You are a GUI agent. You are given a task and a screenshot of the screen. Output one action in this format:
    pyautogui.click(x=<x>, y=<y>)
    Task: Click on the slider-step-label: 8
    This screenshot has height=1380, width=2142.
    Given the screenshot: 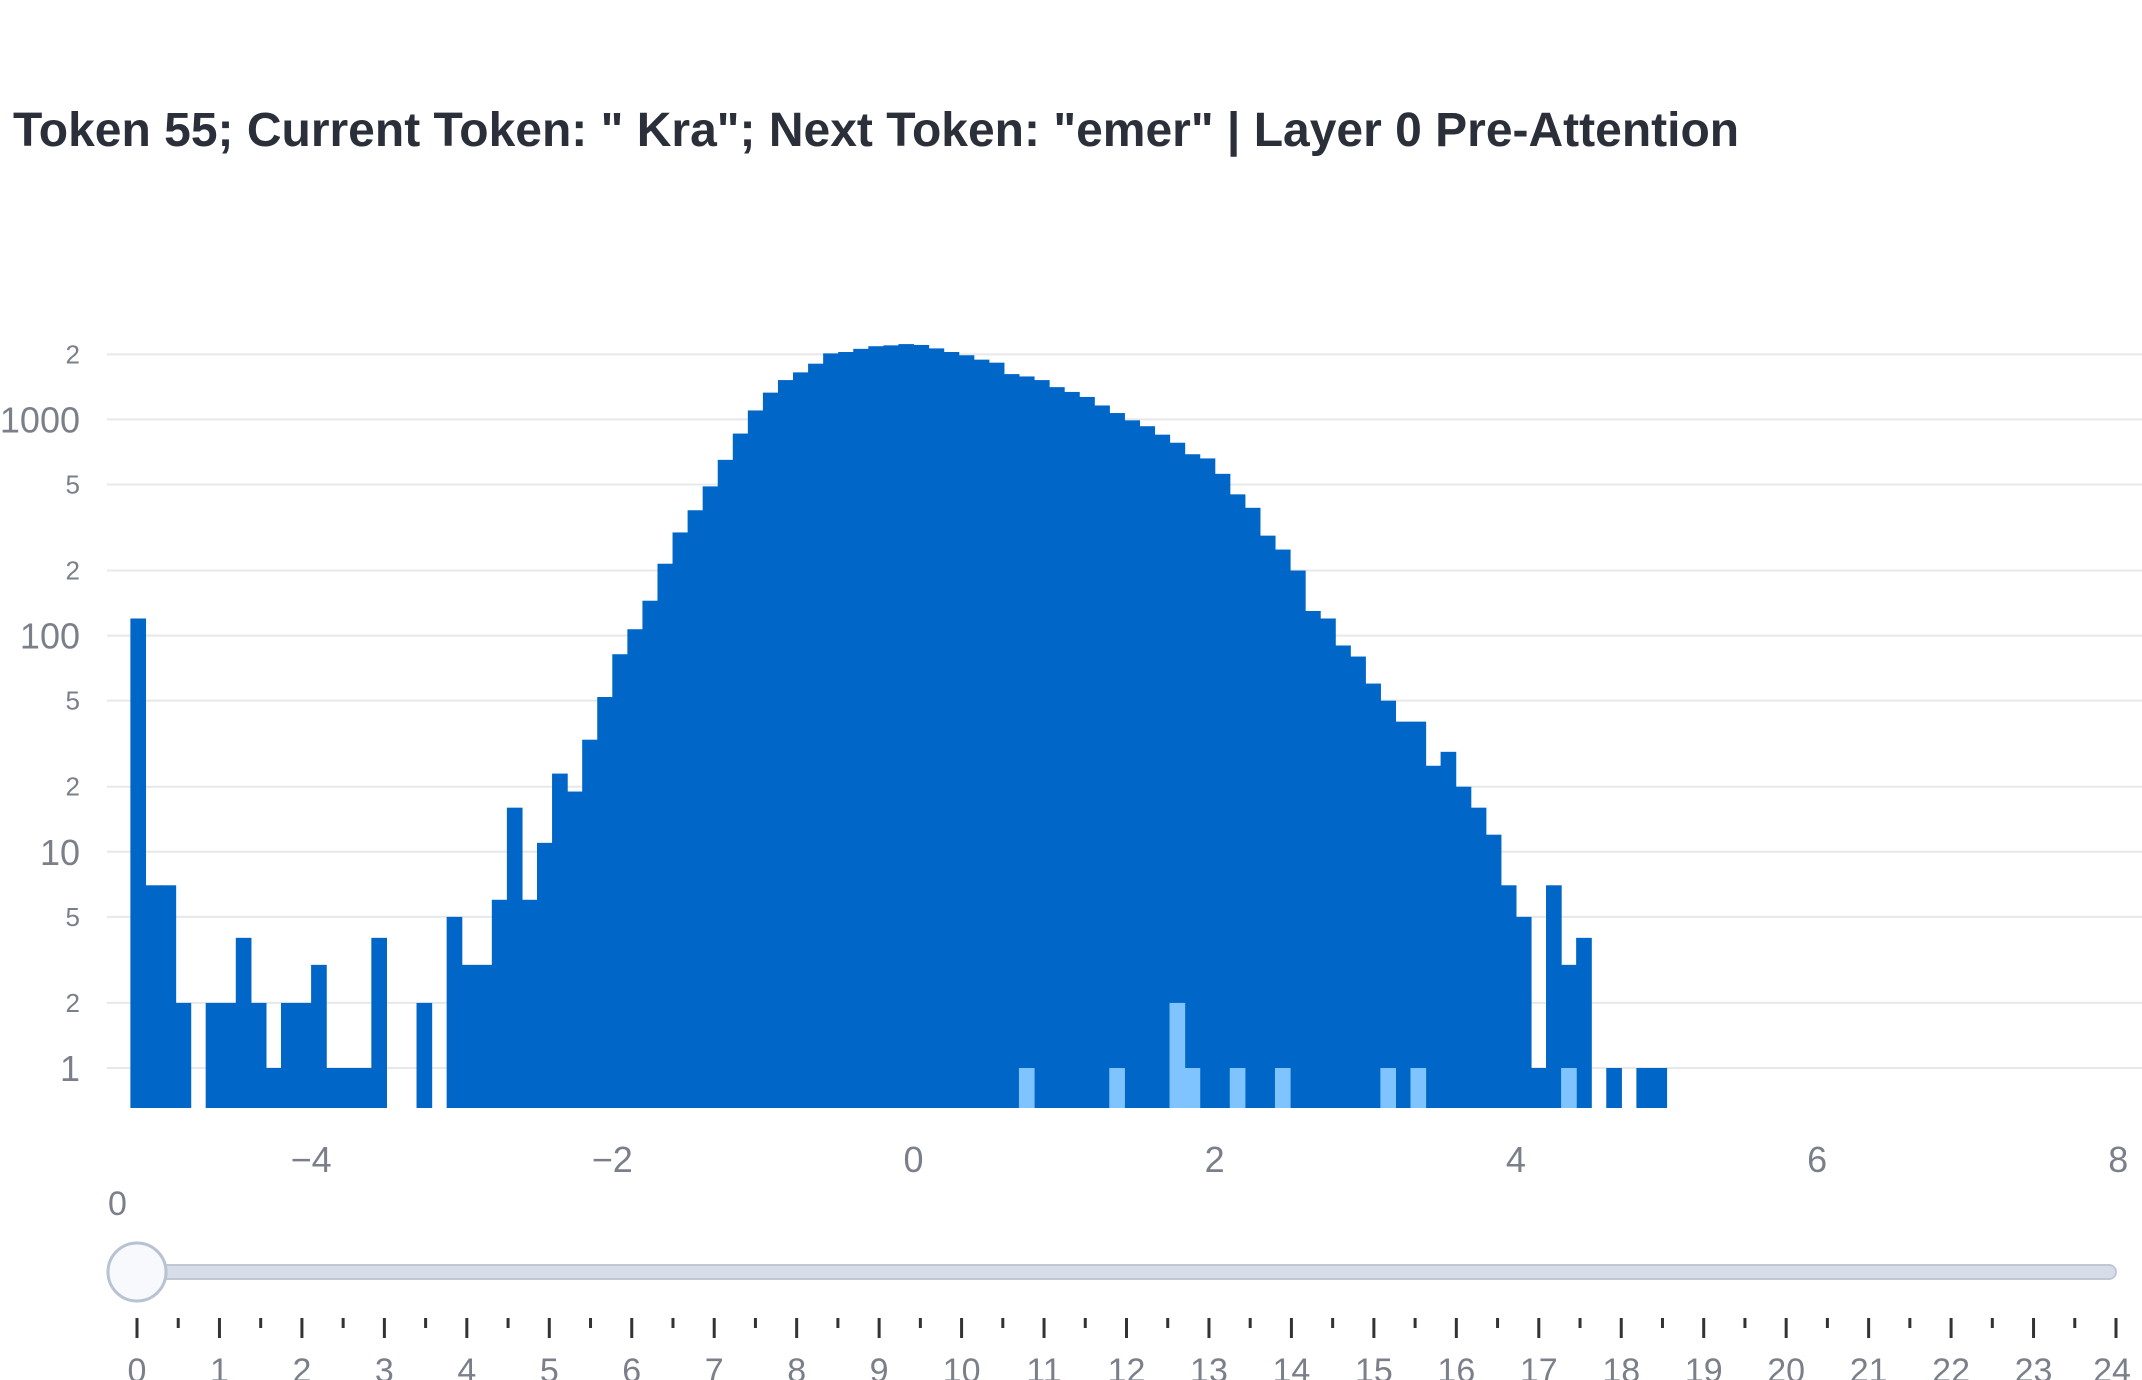 What is the action you would take?
    pyautogui.click(x=796, y=1366)
    